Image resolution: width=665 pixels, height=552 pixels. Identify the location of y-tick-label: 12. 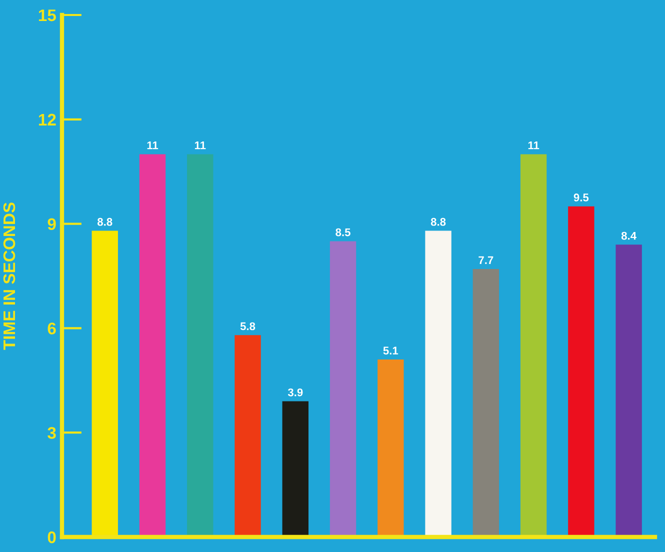
(47, 120).